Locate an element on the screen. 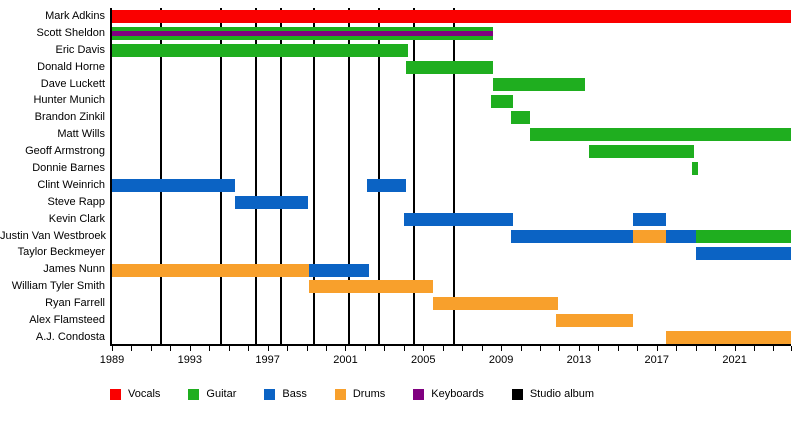 The width and height of the screenshot is (800, 437). legend-swatch-vocals is located at coordinates (115, 394).